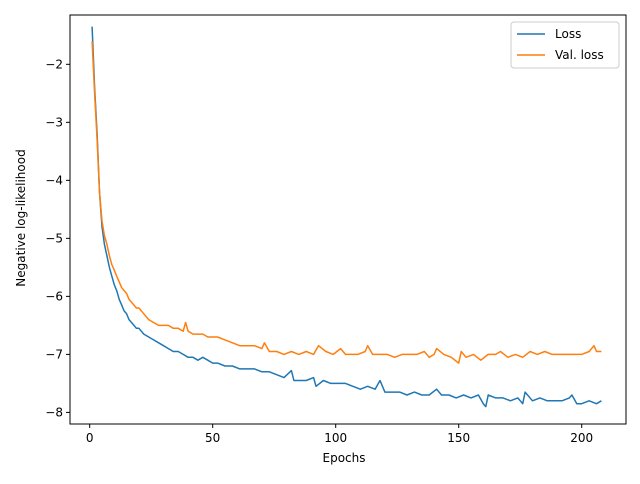 The width and height of the screenshot is (640, 484). I want to click on x-tick-label: 150, so click(458, 438).